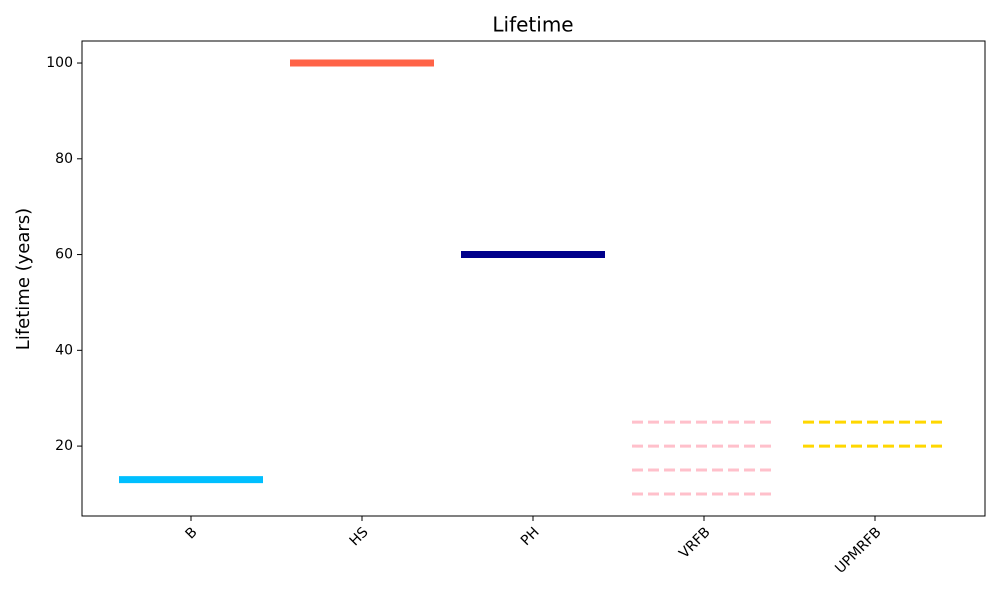 The image size is (1000, 604). What do you see at coordinates (64, 446) in the screenshot?
I see `y-tick-label: 20` at bounding box center [64, 446].